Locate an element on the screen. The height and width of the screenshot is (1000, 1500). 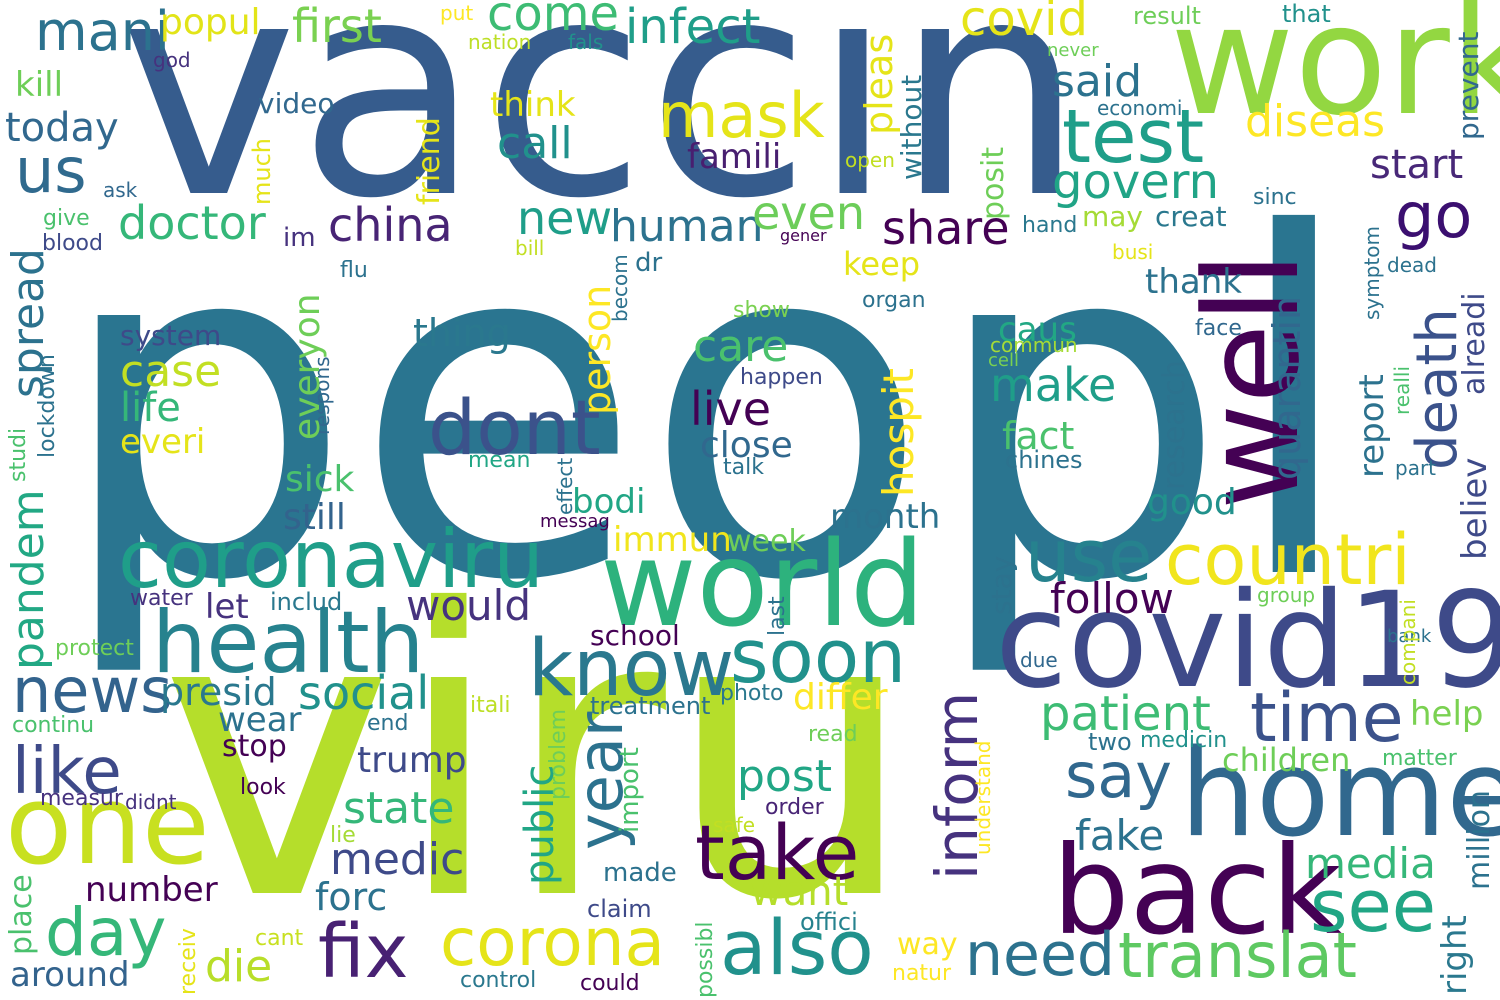
word-look: look is located at coordinates (263, 787).